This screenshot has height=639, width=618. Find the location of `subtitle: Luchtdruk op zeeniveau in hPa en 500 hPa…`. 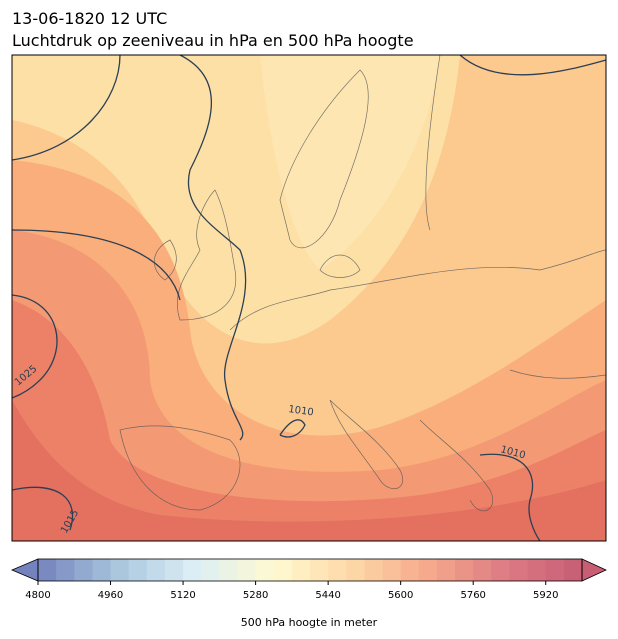

subtitle: Luchtdruk op zeeniveau in hPa en 500 hPa… is located at coordinates (213, 40).